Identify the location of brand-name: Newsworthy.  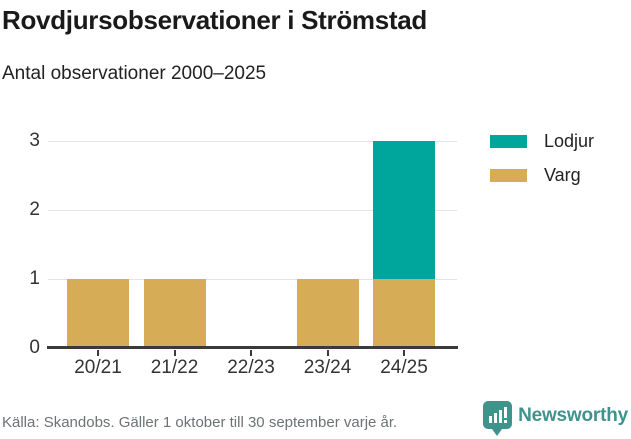
(573, 415).